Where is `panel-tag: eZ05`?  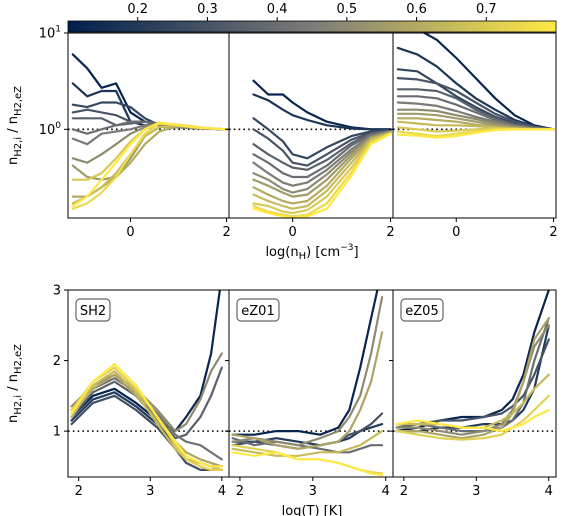
panel-tag: eZ05 is located at coordinates (421, 311).